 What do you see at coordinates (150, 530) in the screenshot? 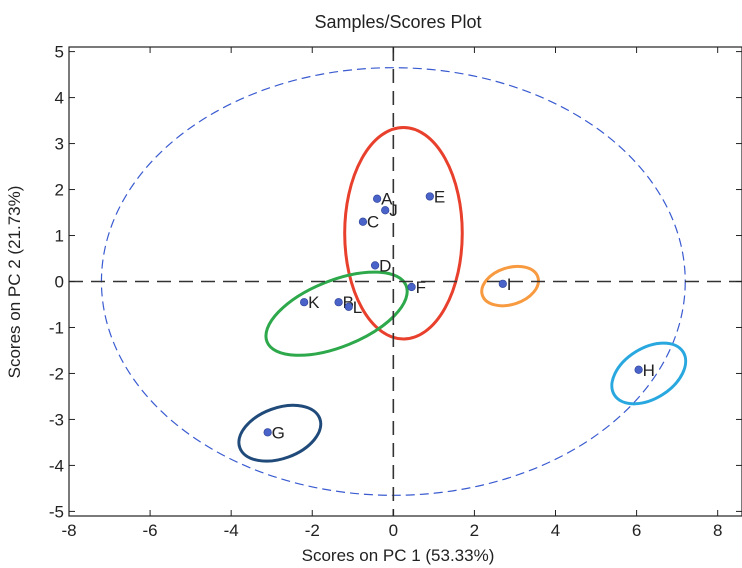
I see `x-tick-label: -6` at bounding box center [150, 530].